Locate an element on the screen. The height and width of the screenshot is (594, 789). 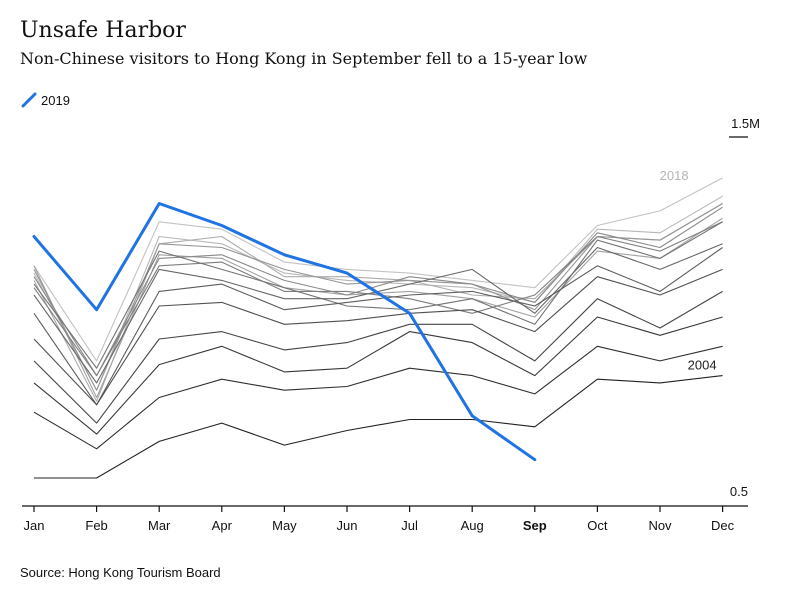
legend: 2019 is located at coordinates (45, 100).